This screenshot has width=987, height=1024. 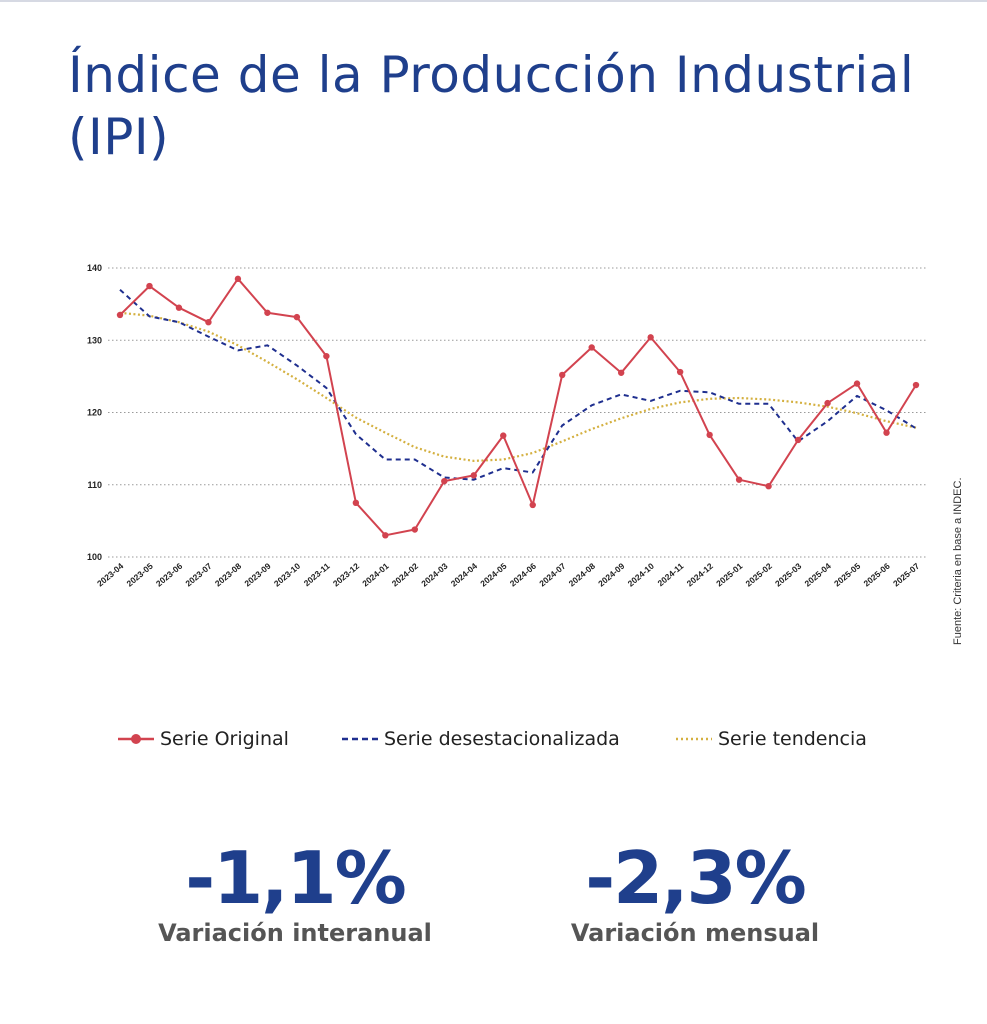 What do you see at coordinates (552, 575) in the screenshot?
I see `x-tick-label: 2024-07` at bounding box center [552, 575].